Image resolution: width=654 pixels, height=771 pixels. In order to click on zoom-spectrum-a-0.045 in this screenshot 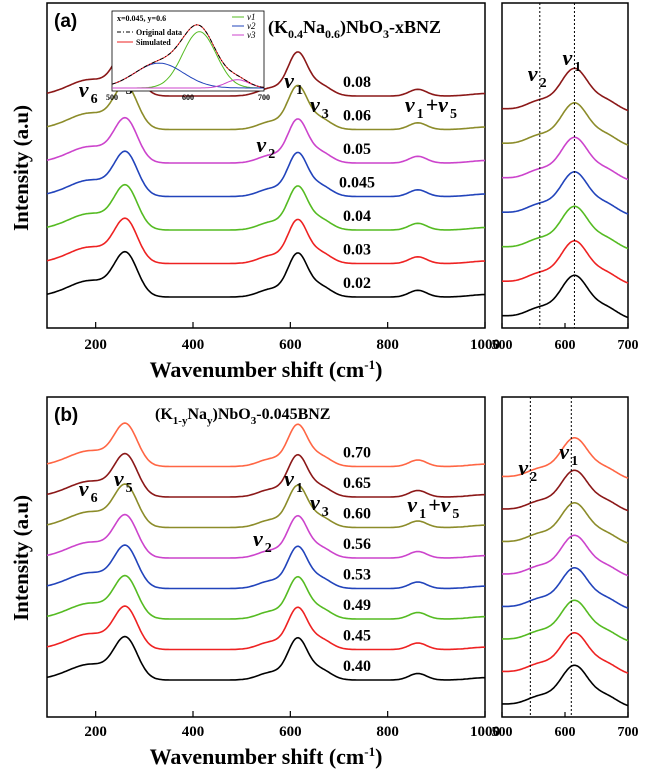, I will do `click(565, 193)`.